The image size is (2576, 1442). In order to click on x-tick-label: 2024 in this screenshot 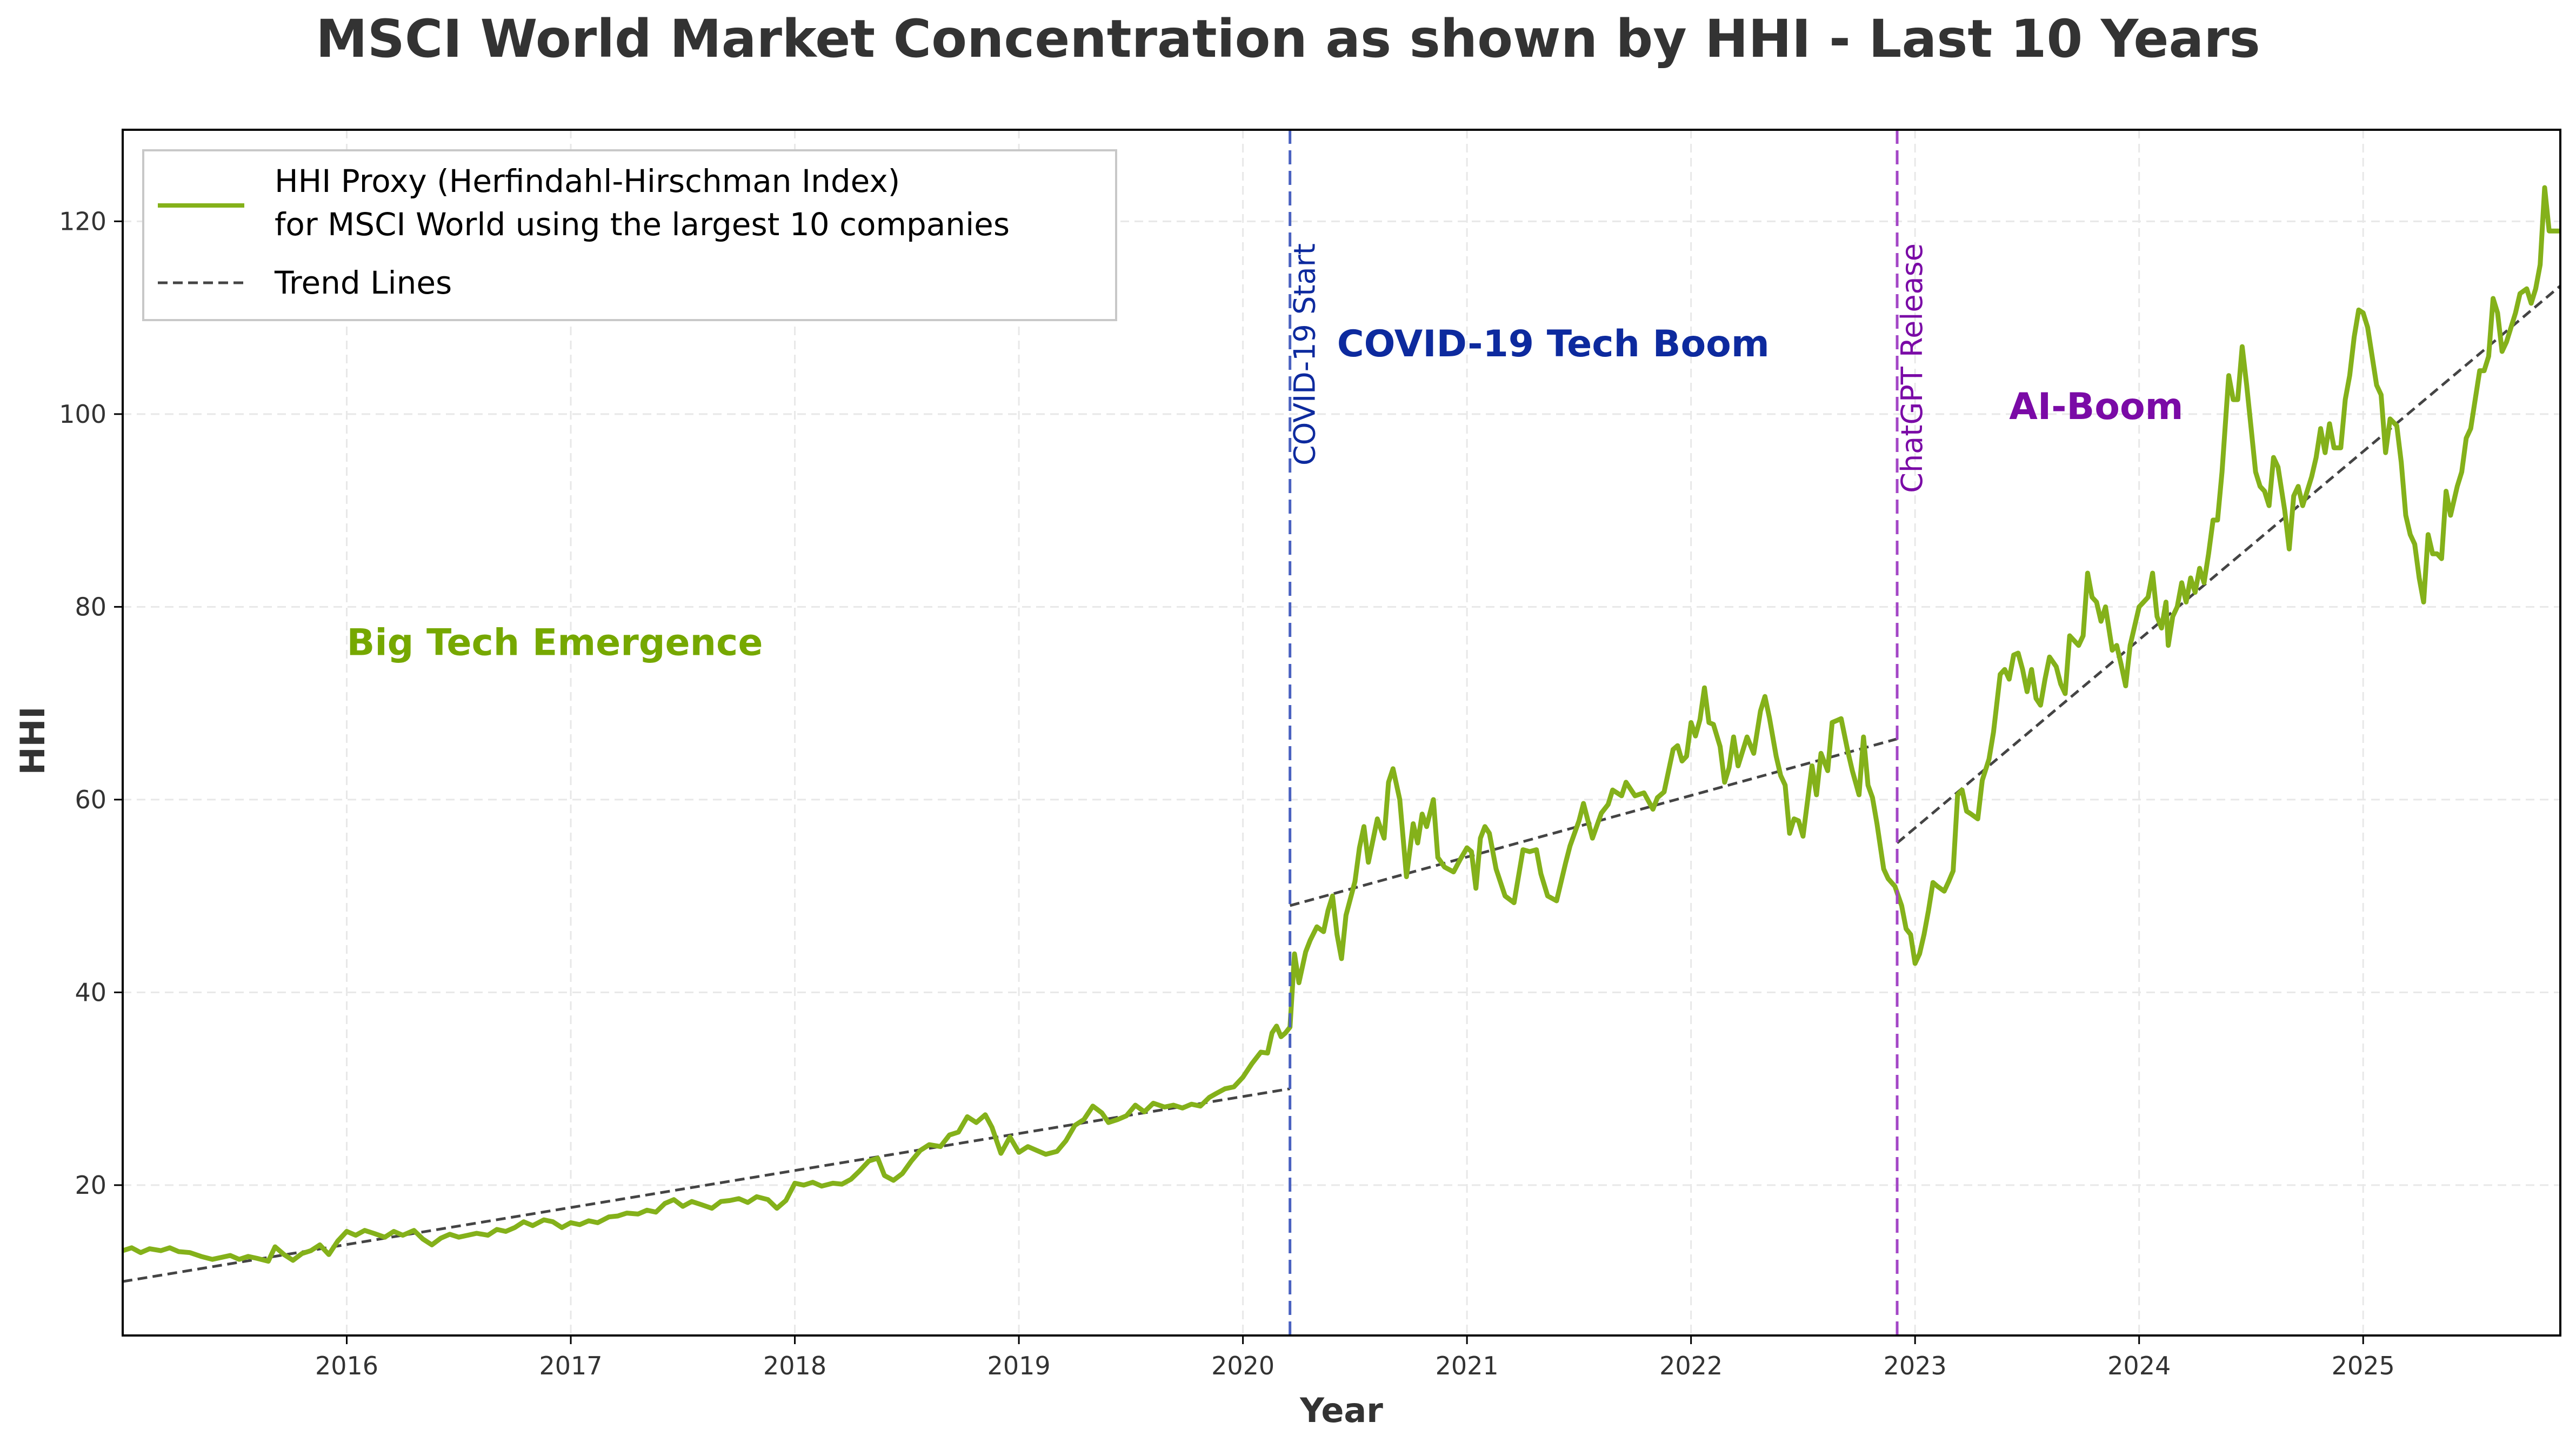, I will do `click(2139, 1365)`.